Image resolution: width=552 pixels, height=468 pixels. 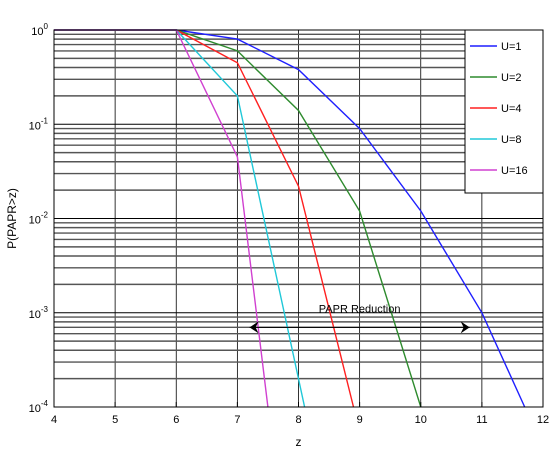 What do you see at coordinates (54, 420) in the screenshot?
I see `x-tick-label: 4` at bounding box center [54, 420].